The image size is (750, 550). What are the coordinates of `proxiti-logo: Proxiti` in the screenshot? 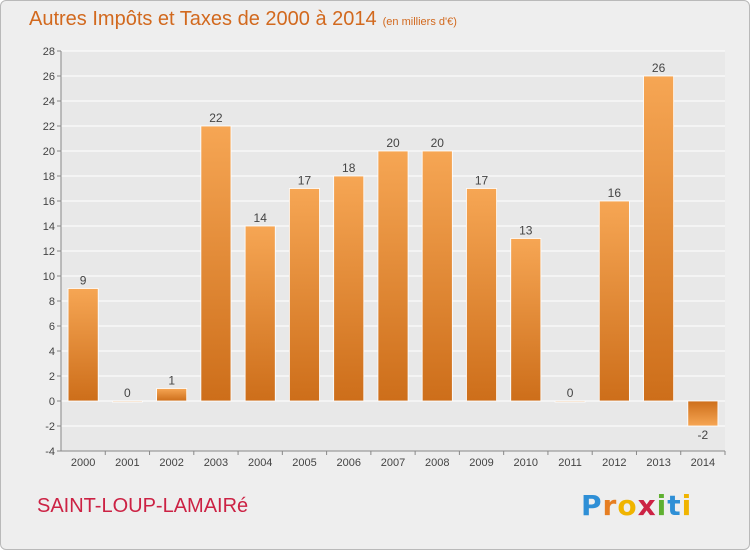 It's located at (636, 505).